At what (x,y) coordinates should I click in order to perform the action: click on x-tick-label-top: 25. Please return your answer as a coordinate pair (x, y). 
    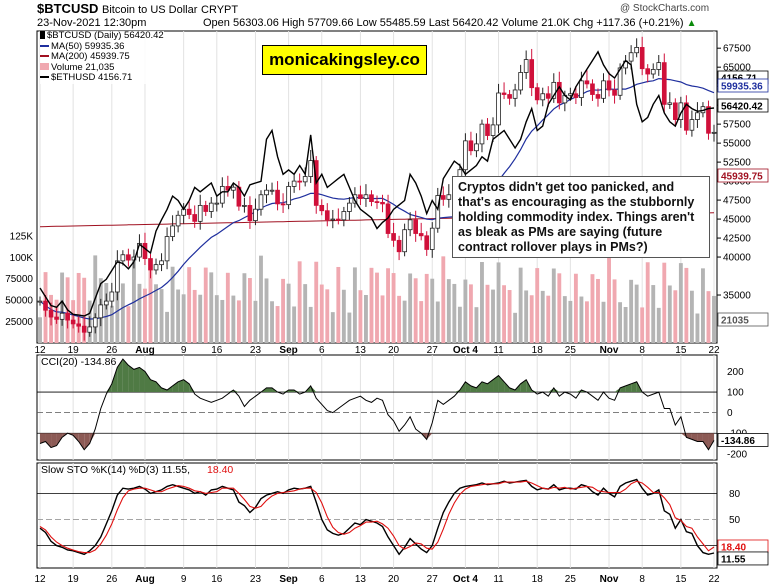
    Looking at the image, I should click on (571, 350).